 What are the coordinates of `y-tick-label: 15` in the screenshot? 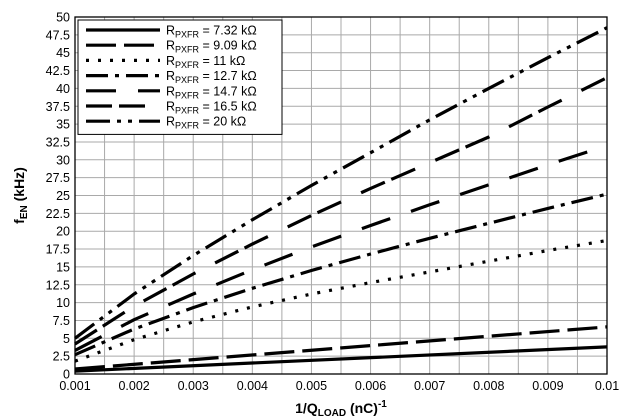 It's located at (63, 267).